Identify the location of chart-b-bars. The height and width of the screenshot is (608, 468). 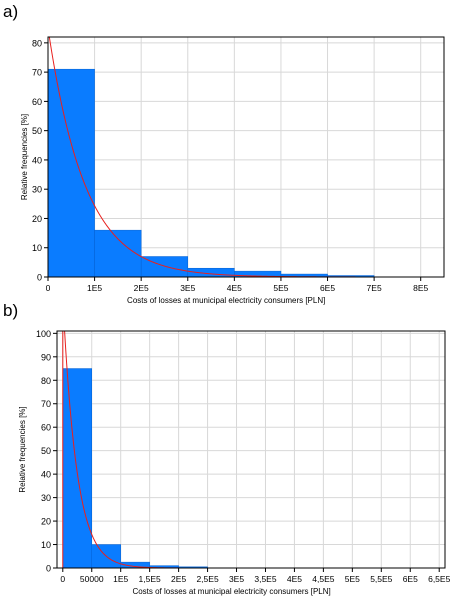
(135, 468).